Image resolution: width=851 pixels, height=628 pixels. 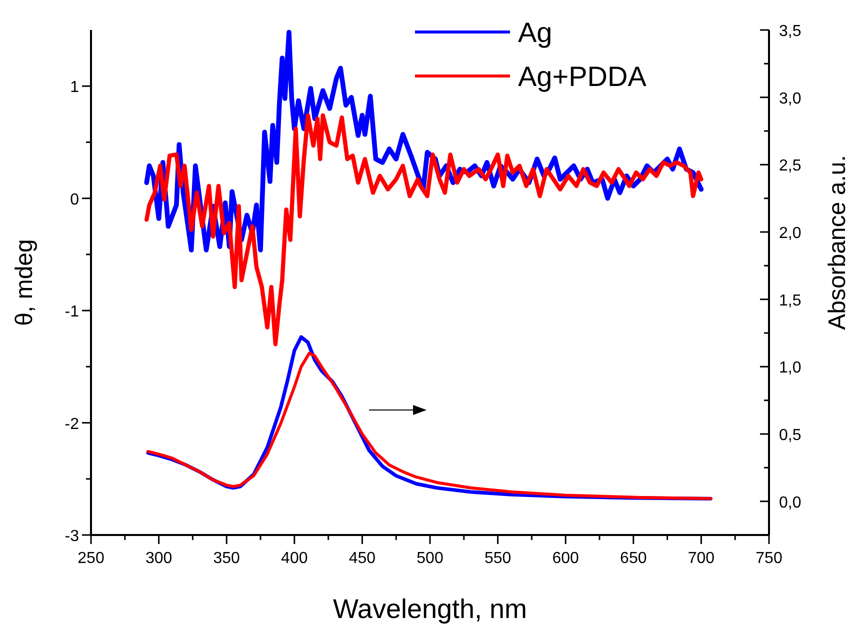 I want to click on y-axis-title: θ, mdeg, so click(x=24, y=282).